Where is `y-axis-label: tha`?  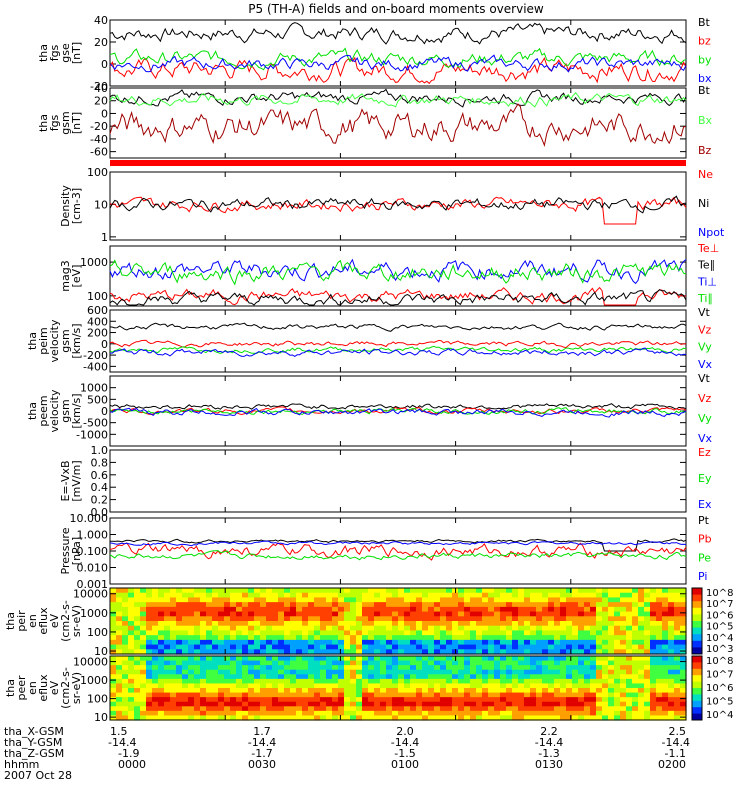 y-axis-label: tha is located at coordinates (32, 341).